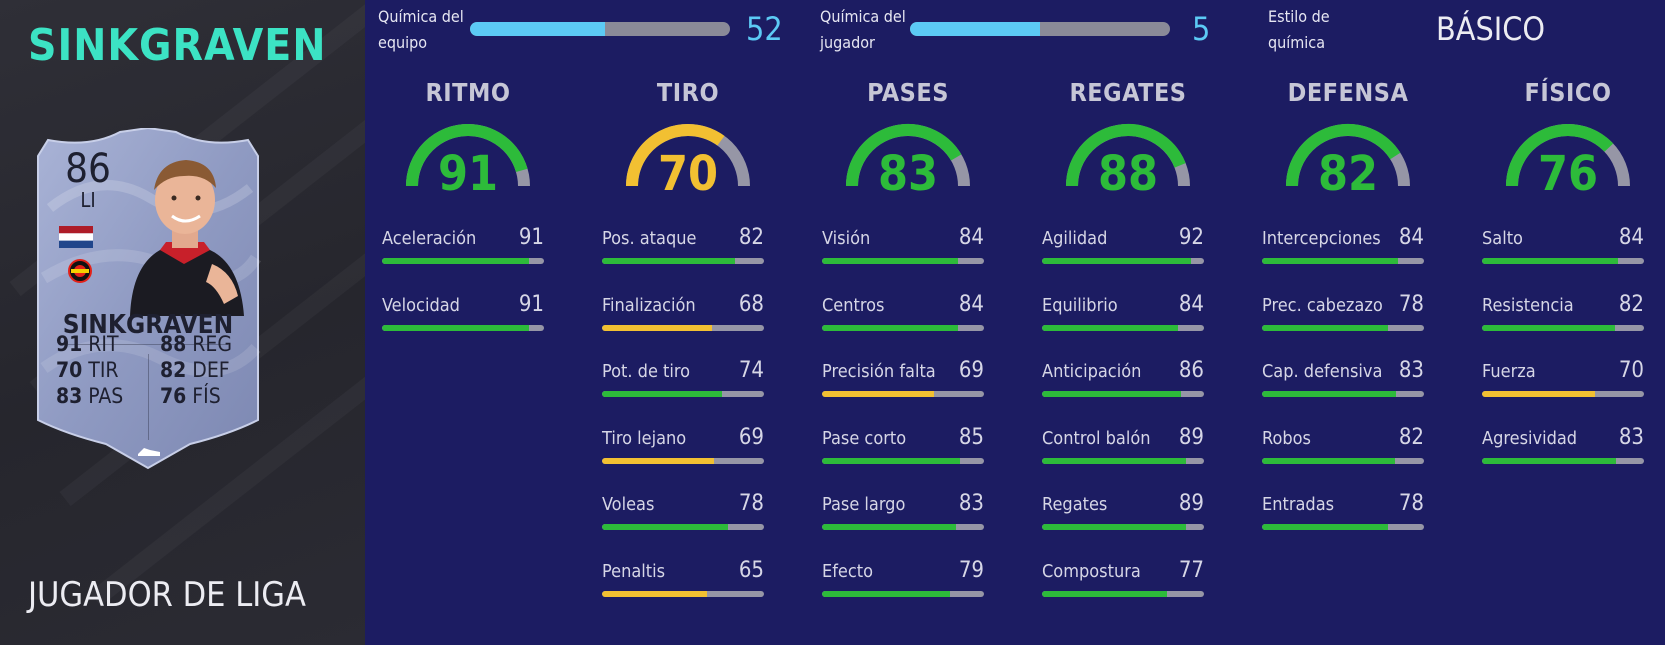 The image size is (1665, 645). Describe the element at coordinates (1563, 313) in the screenshot. I see `attribute-row: Resistencia 82` at that location.